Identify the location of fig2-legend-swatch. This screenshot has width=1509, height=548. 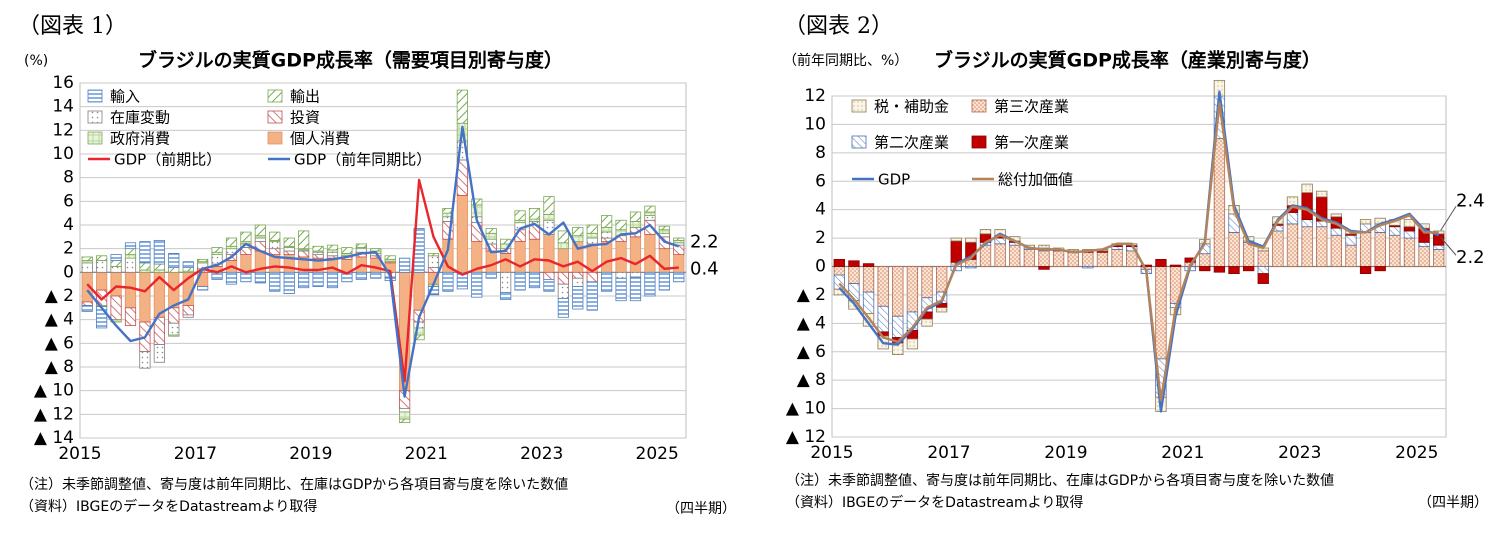
(859, 142).